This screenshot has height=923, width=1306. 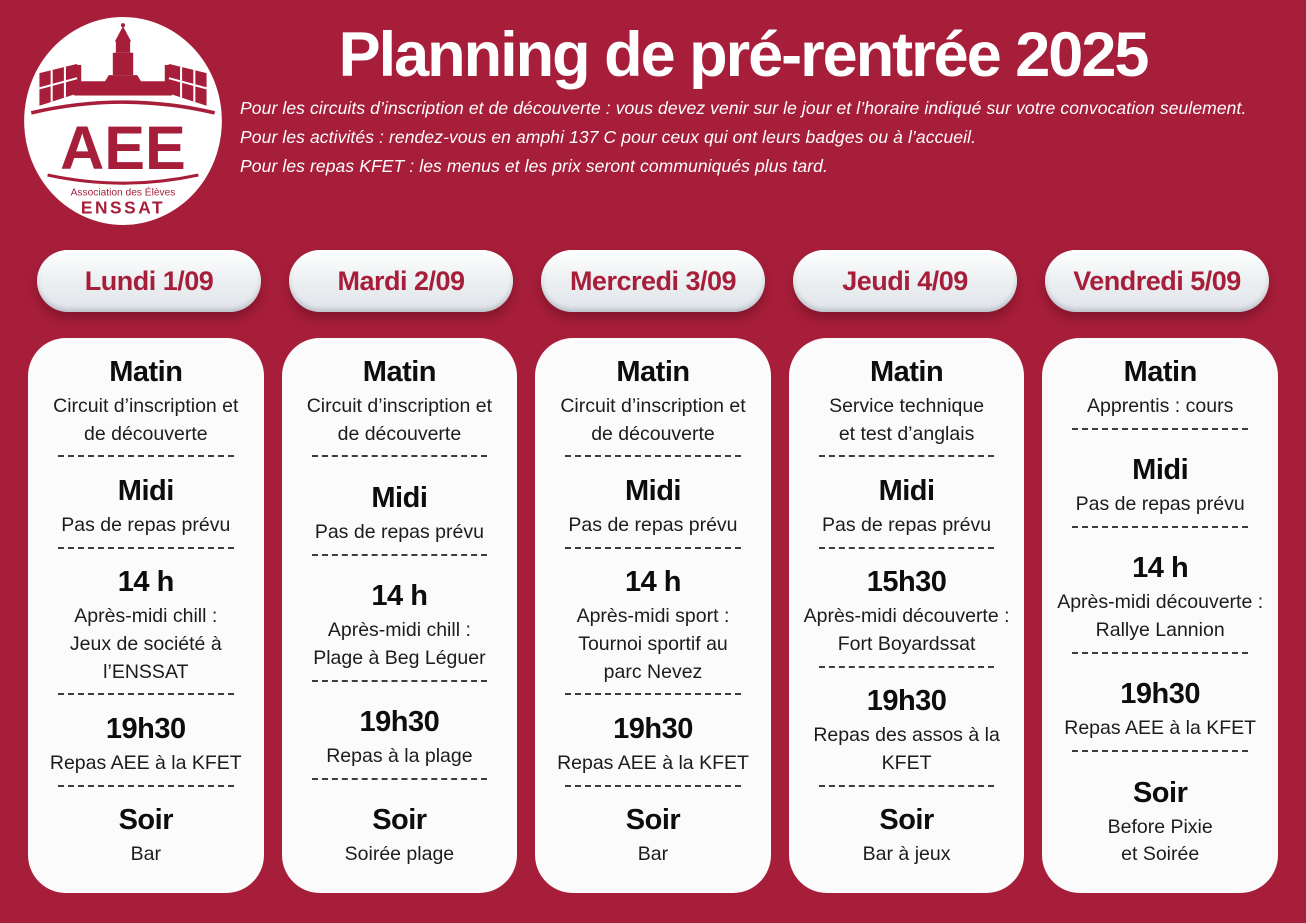 What do you see at coordinates (1160, 393) in the screenshot?
I see `schedule-slot: Matin Apprentis : cours` at bounding box center [1160, 393].